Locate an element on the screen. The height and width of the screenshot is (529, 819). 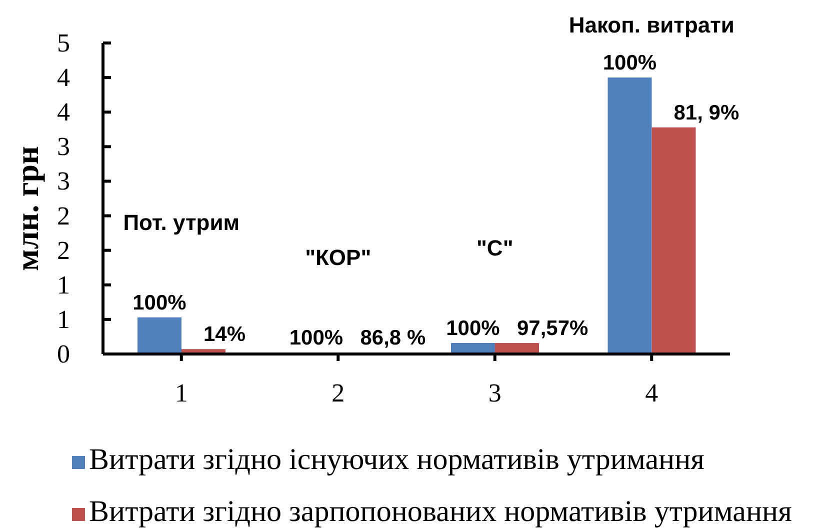
annotation: 86,8 % is located at coordinates (393, 338).